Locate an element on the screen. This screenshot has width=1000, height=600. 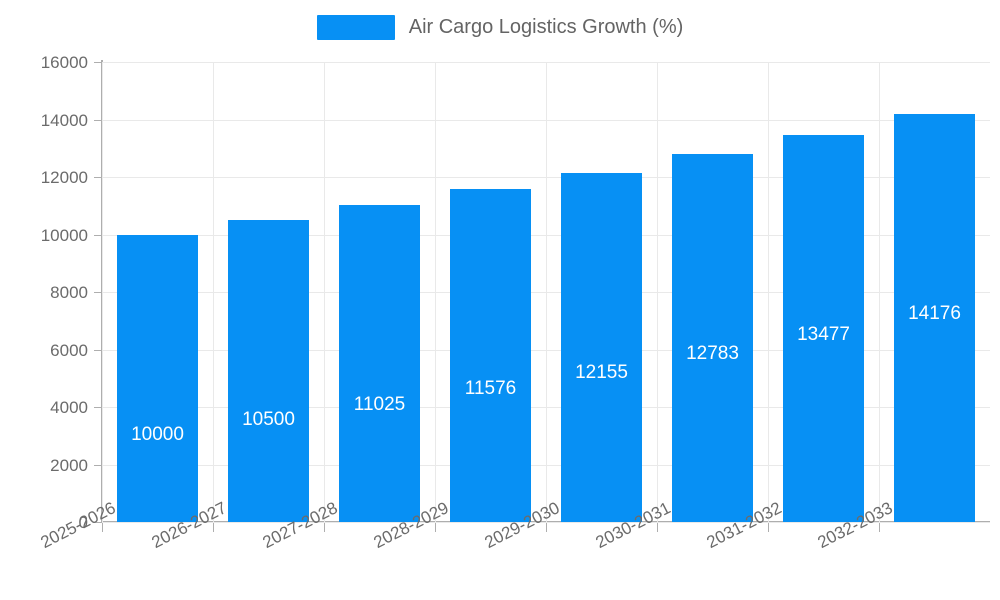
bar-value-label: 14176 is located at coordinates (934, 314).